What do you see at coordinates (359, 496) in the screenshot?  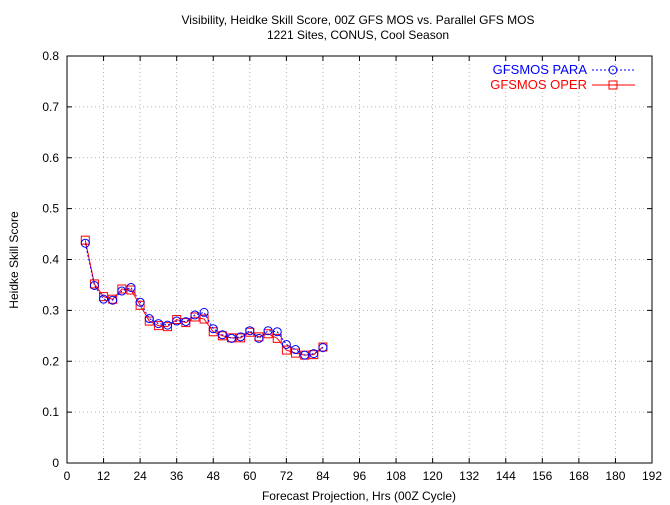 I see `x-axis-label: Forecast Projection, Hrs (00Z Cycle)` at bounding box center [359, 496].